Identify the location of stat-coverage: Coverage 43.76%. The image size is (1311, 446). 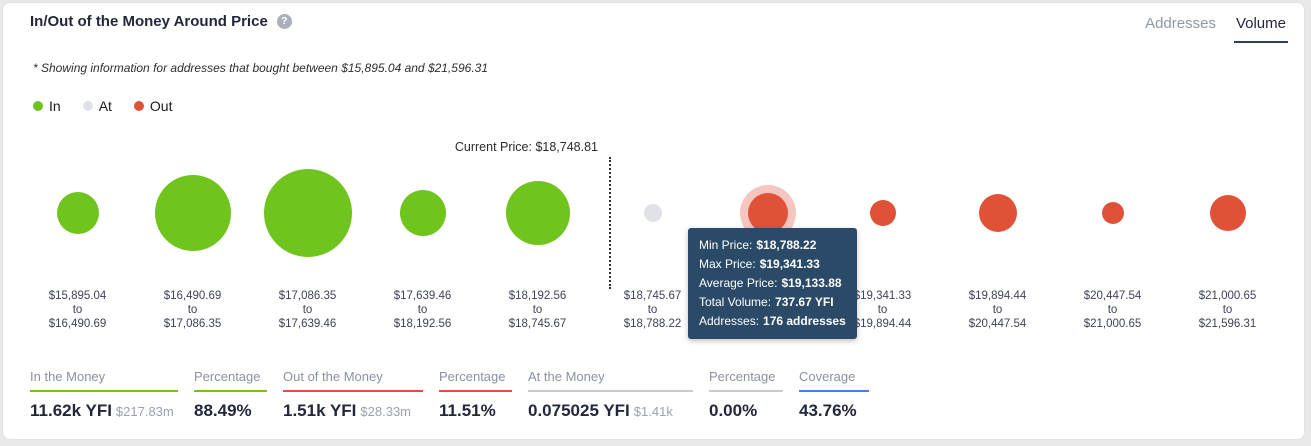
(834, 395).